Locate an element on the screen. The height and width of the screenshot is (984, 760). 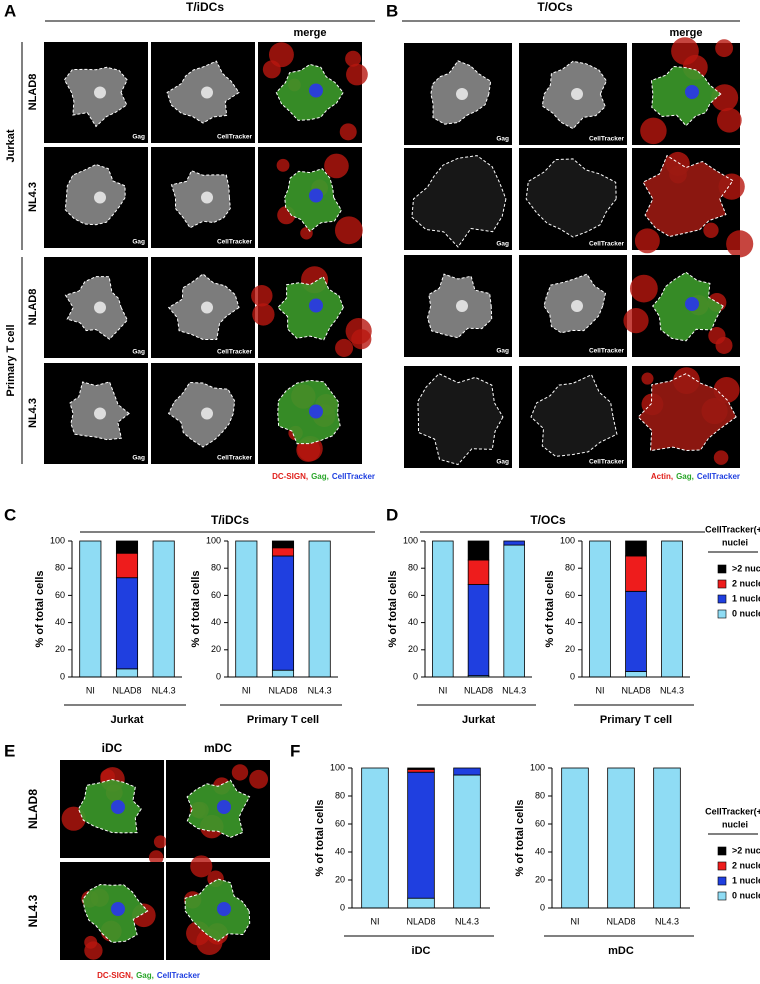
x-axis-label: mDC is located at coordinates (621, 951).